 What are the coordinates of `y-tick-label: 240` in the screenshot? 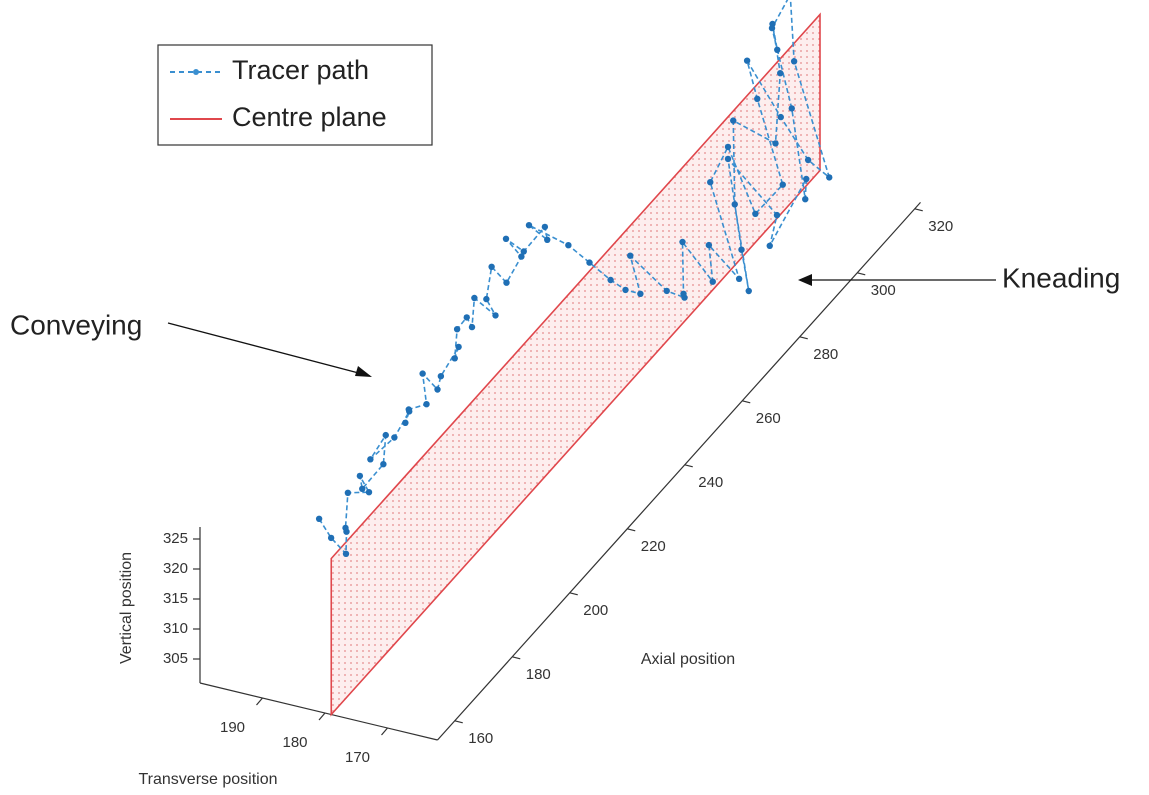 It's located at (710, 482).